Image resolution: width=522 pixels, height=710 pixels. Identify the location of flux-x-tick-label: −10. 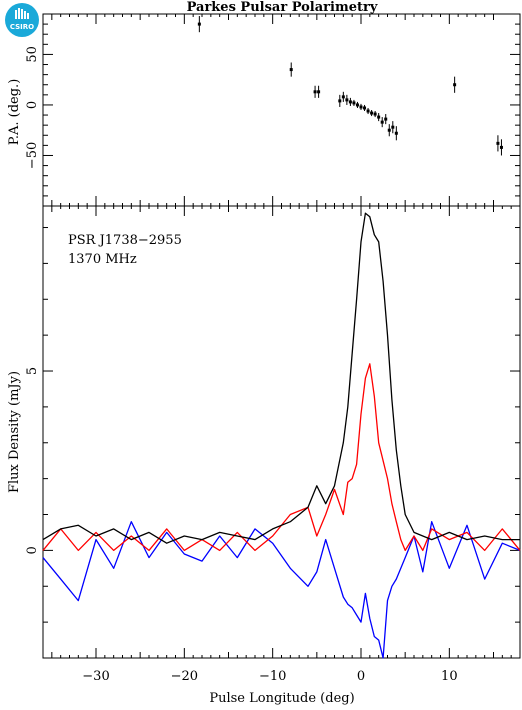
(272, 676).